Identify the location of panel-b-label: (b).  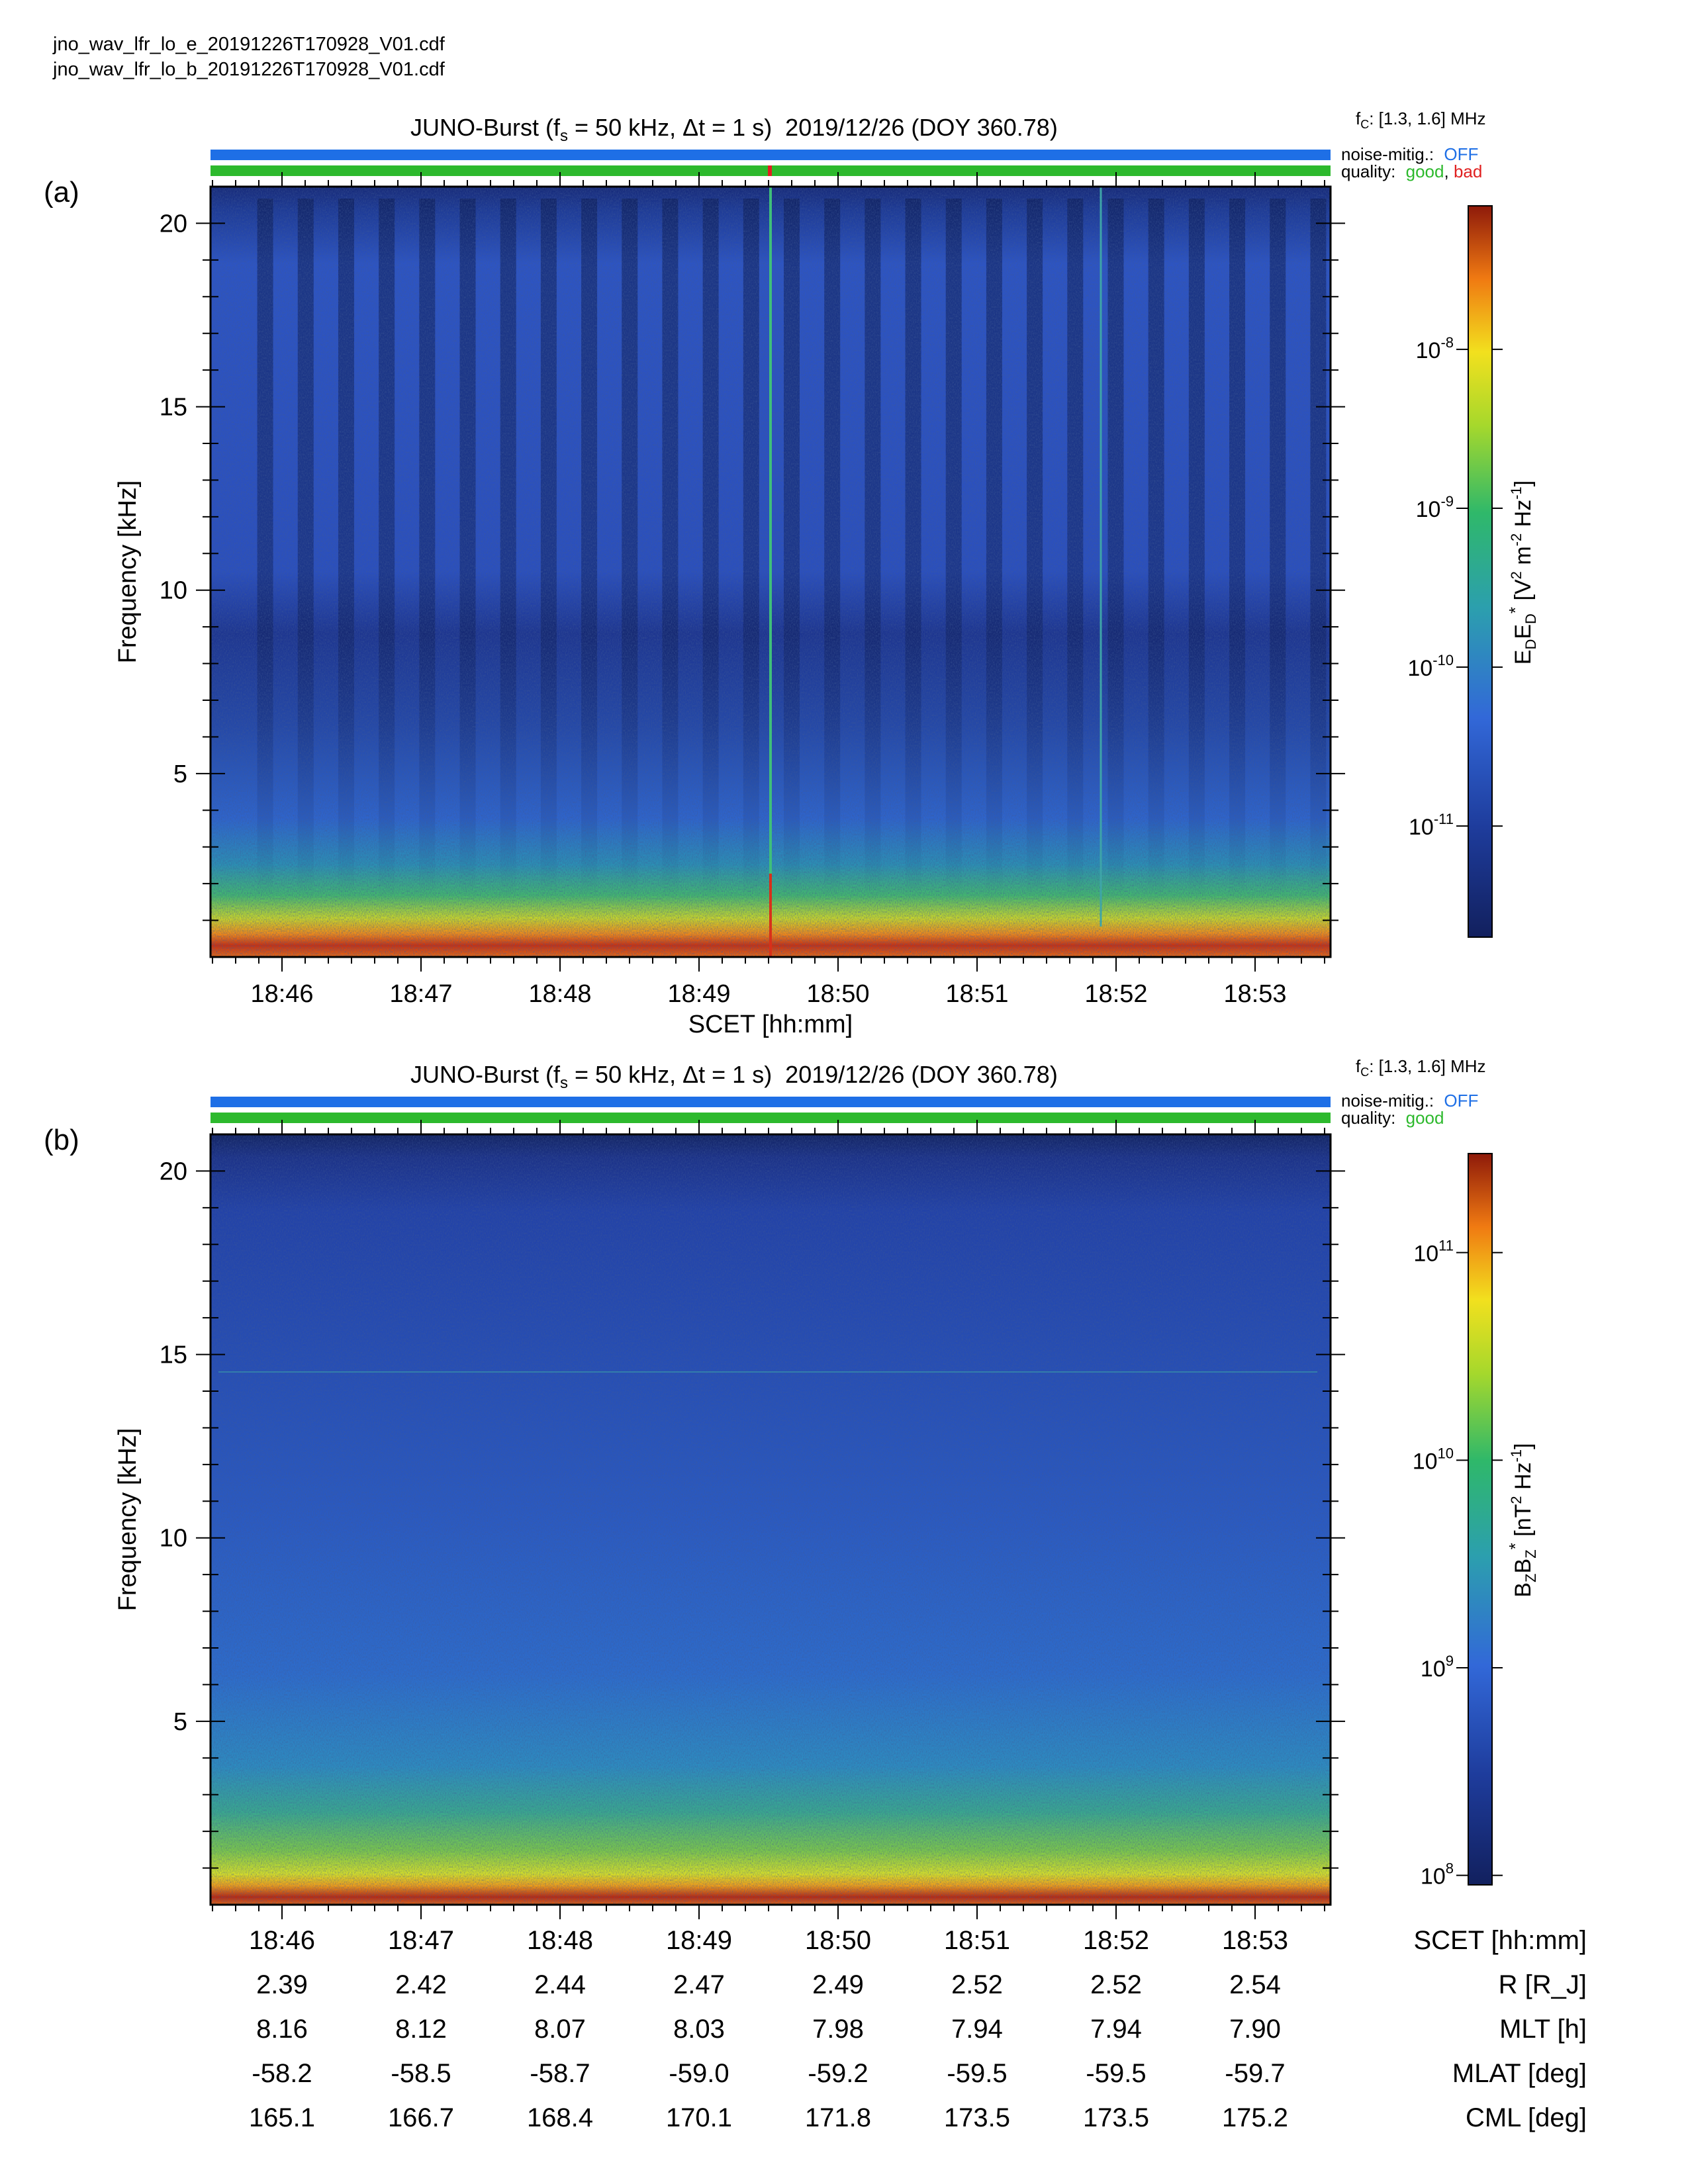
(61, 1140).